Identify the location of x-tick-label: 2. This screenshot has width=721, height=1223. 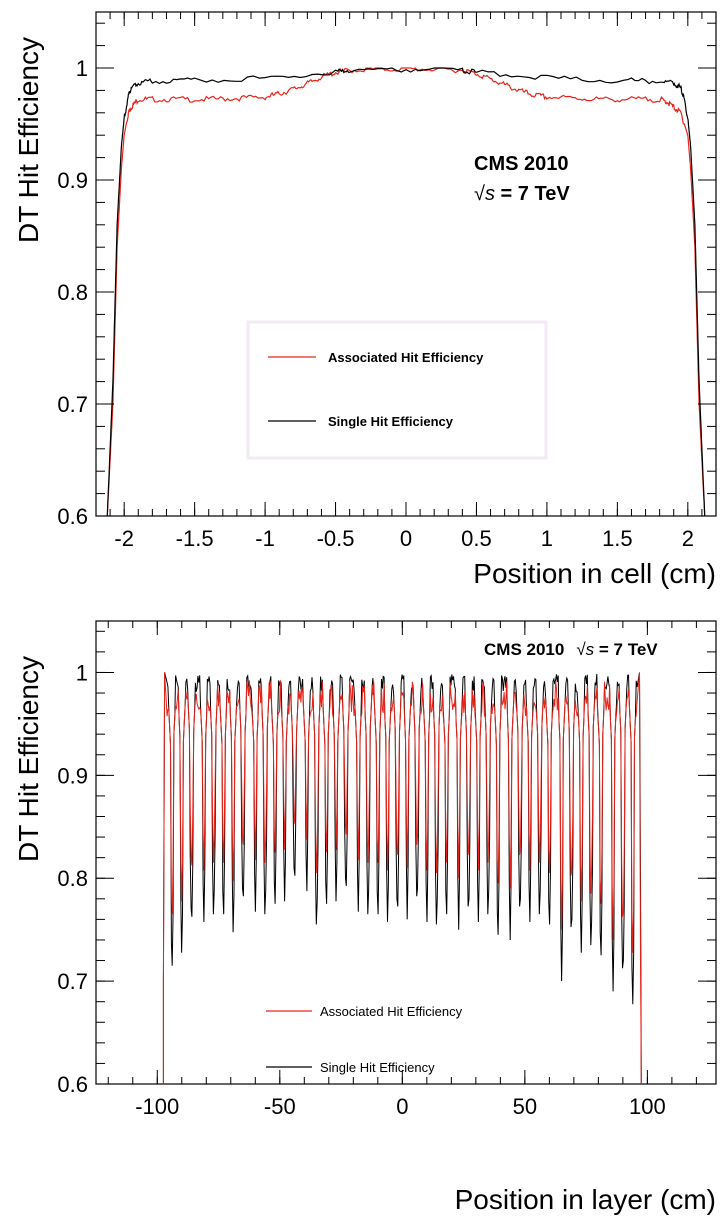
(688, 538).